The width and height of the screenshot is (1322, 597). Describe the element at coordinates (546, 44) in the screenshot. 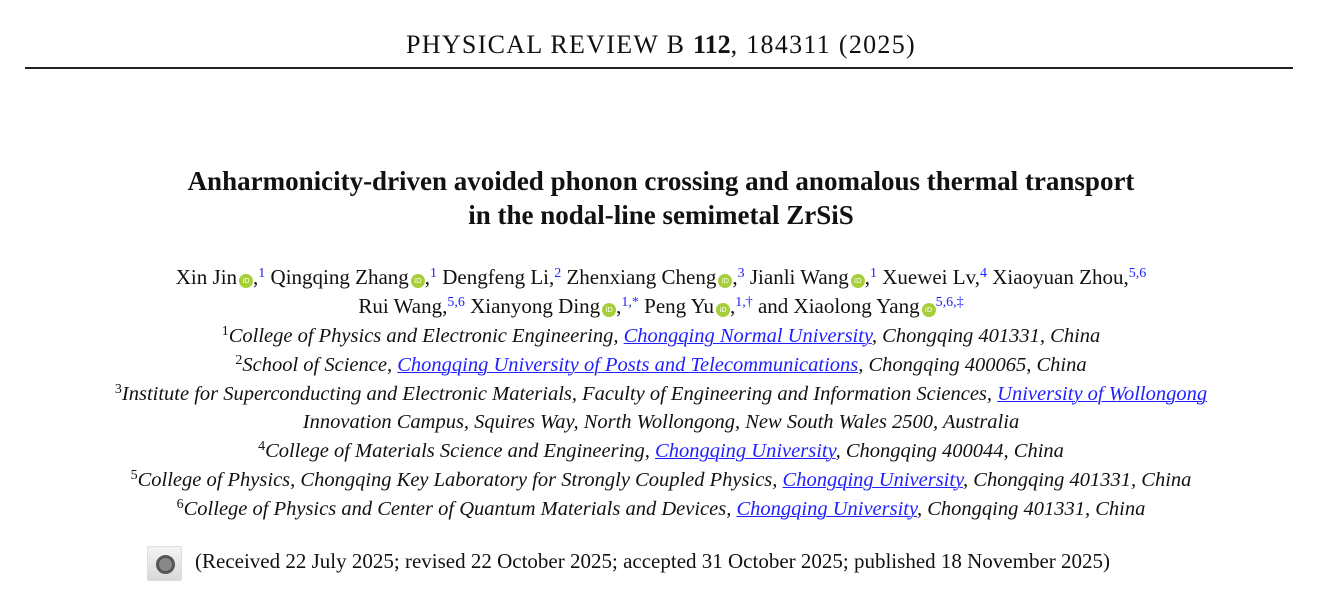

I see `journal-name: PHYSICAL REVIEW B` at that location.